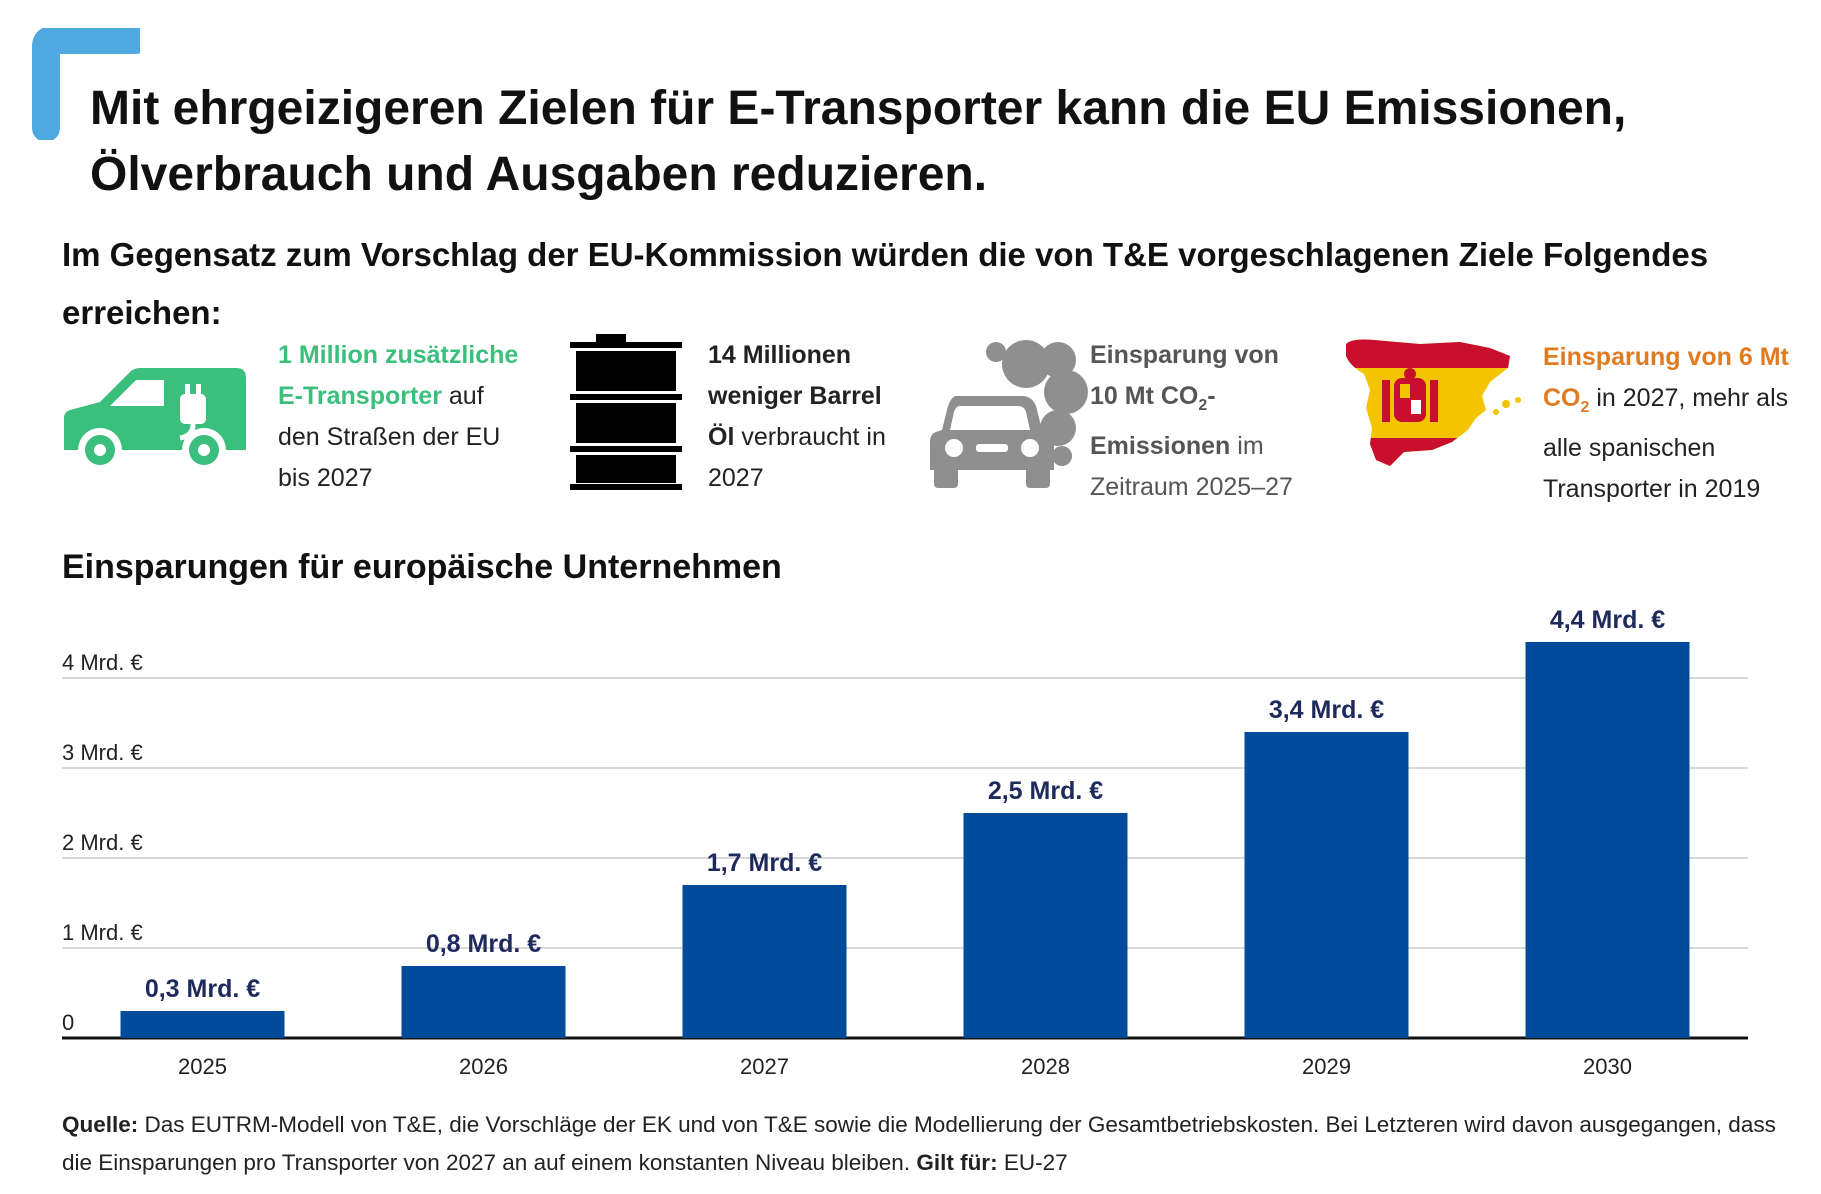 This screenshot has width=1821, height=1194. What do you see at coordinates (202, 989) in the screenshot?
I see `data-label: 0,3 Mrd. €` at bounding box center [202, 989].